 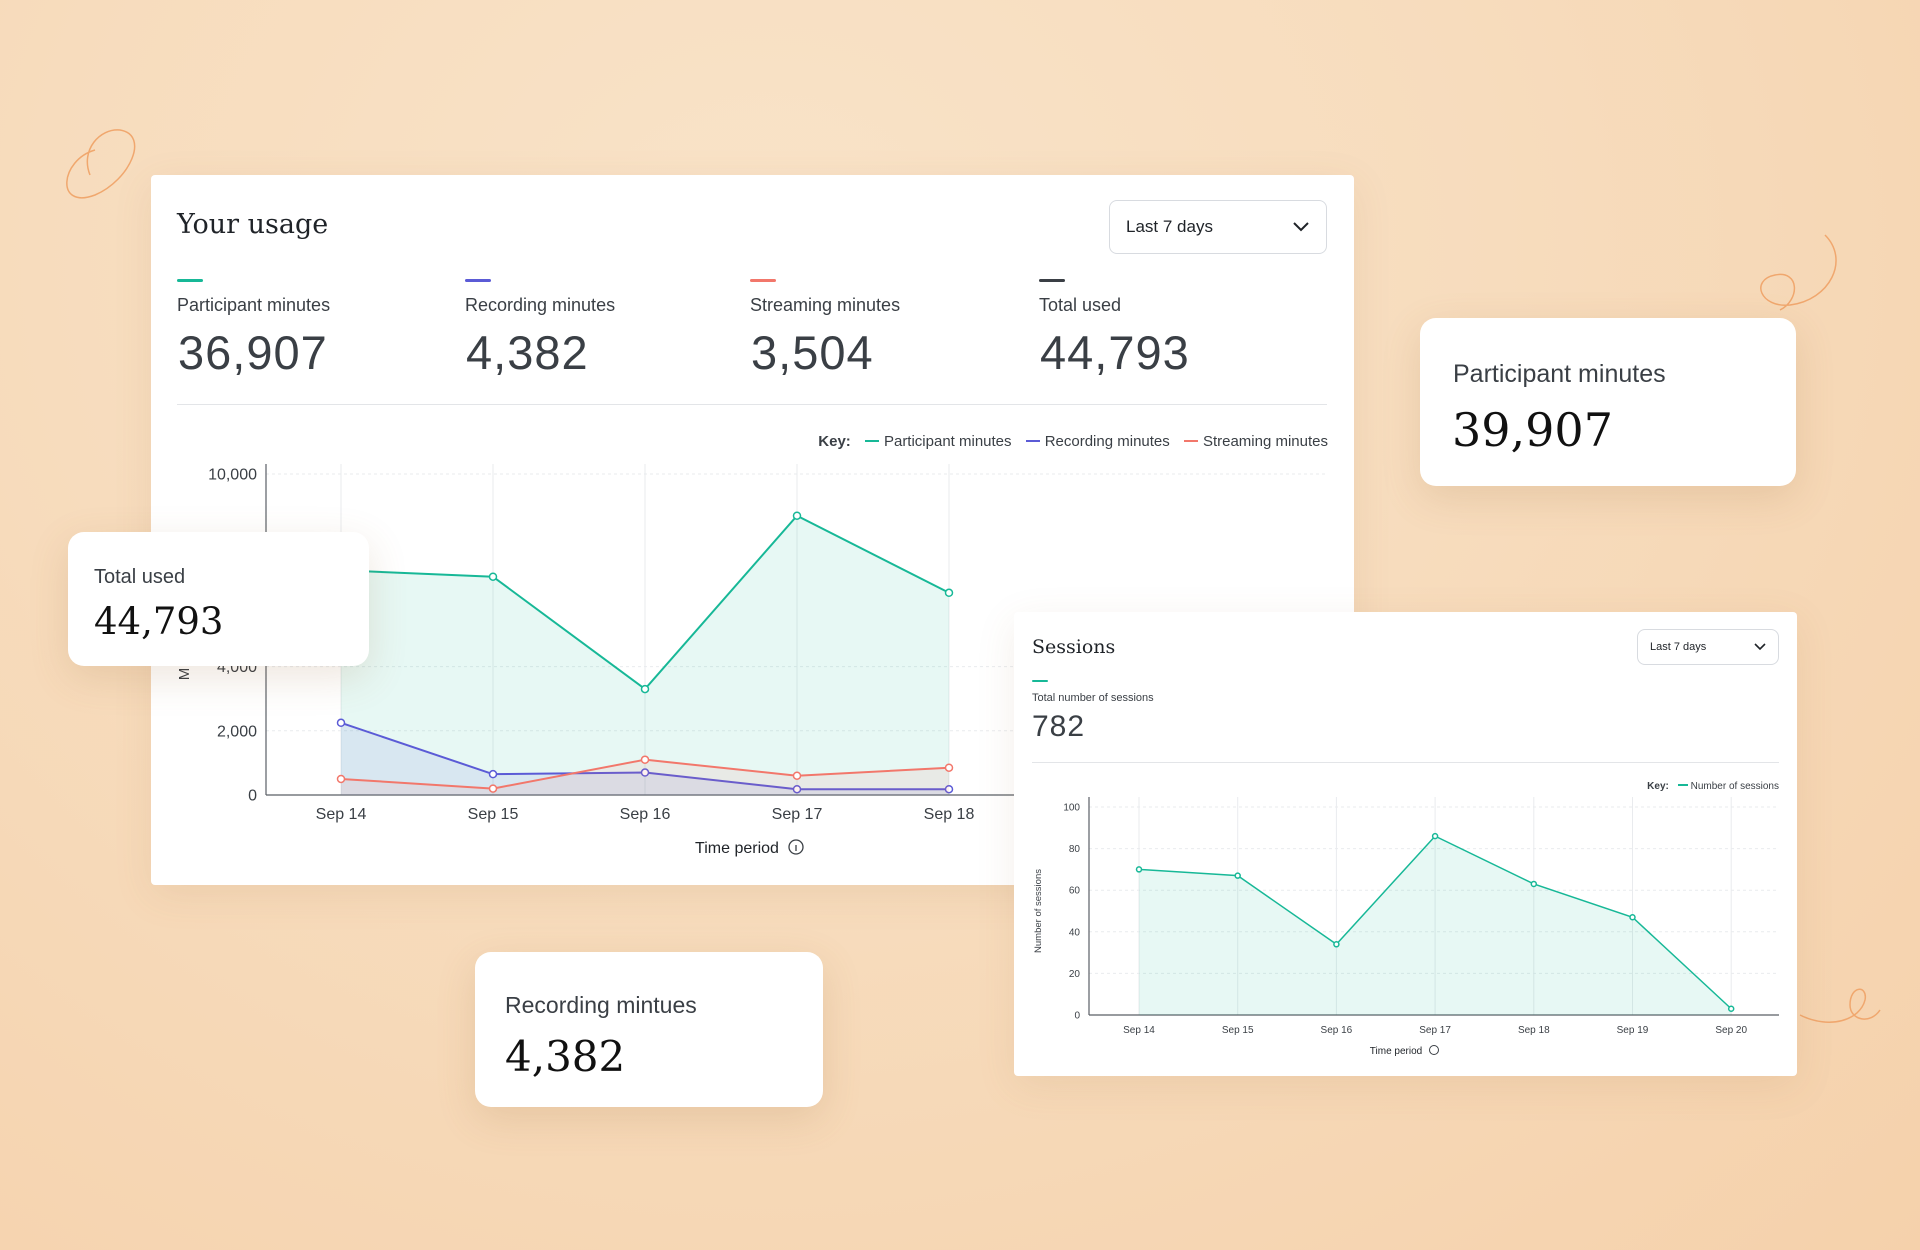 What do you see at coordinates (1633, 1030) in the screenshot?
I see `x-tick-label: Sep 19` at bounding box center [1633, 1030].